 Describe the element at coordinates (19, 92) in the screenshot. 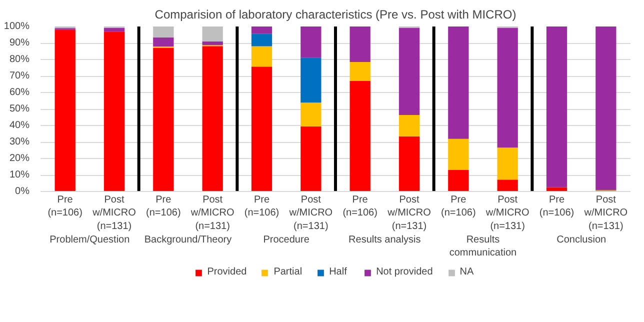

I see `y-tick-label: 60%` at that location.